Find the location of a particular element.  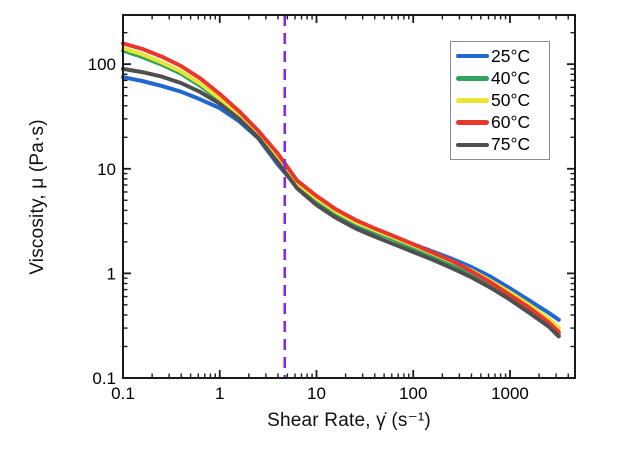

y-tick-label: 1 is located at coordinates (111, 273).